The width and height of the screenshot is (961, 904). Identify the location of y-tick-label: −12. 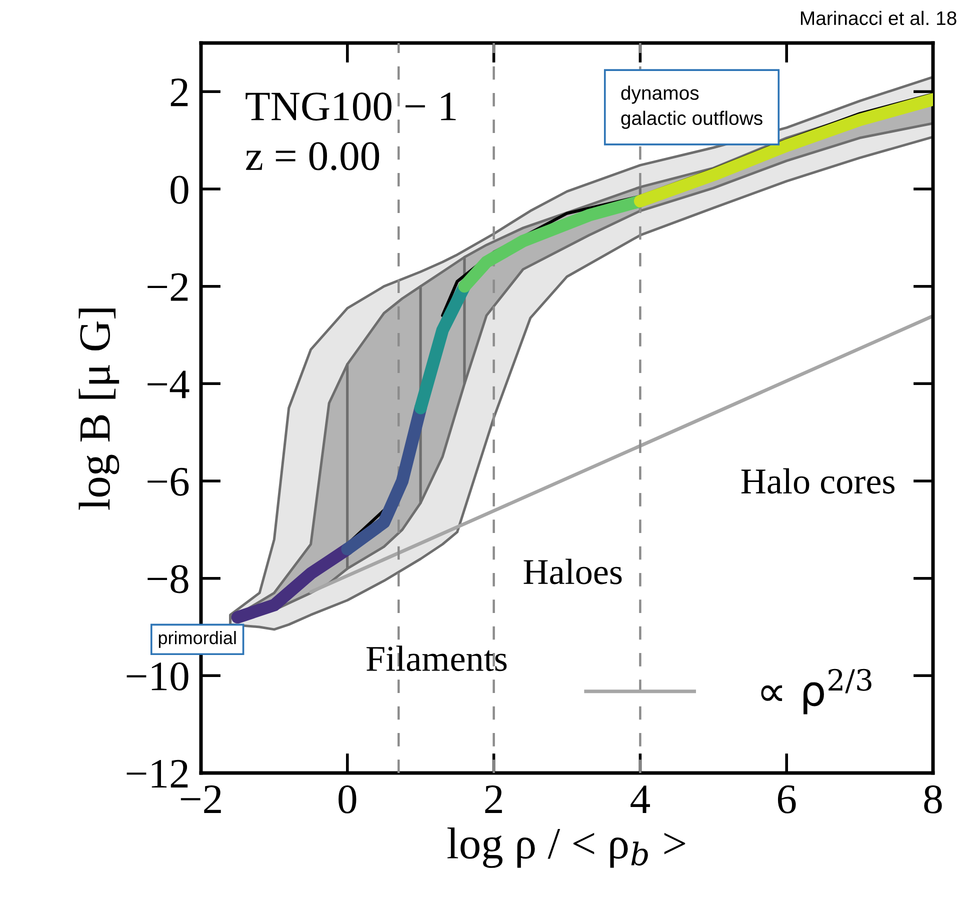
(157, 774).